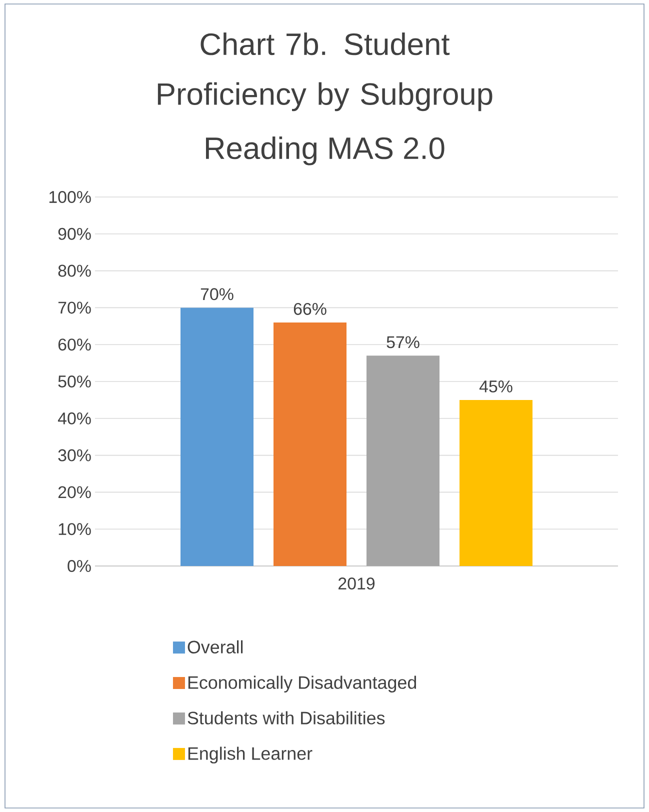 This screenshot has height=812, width=649. I want to click on y-tick-label: 90%, so click(74, 234).